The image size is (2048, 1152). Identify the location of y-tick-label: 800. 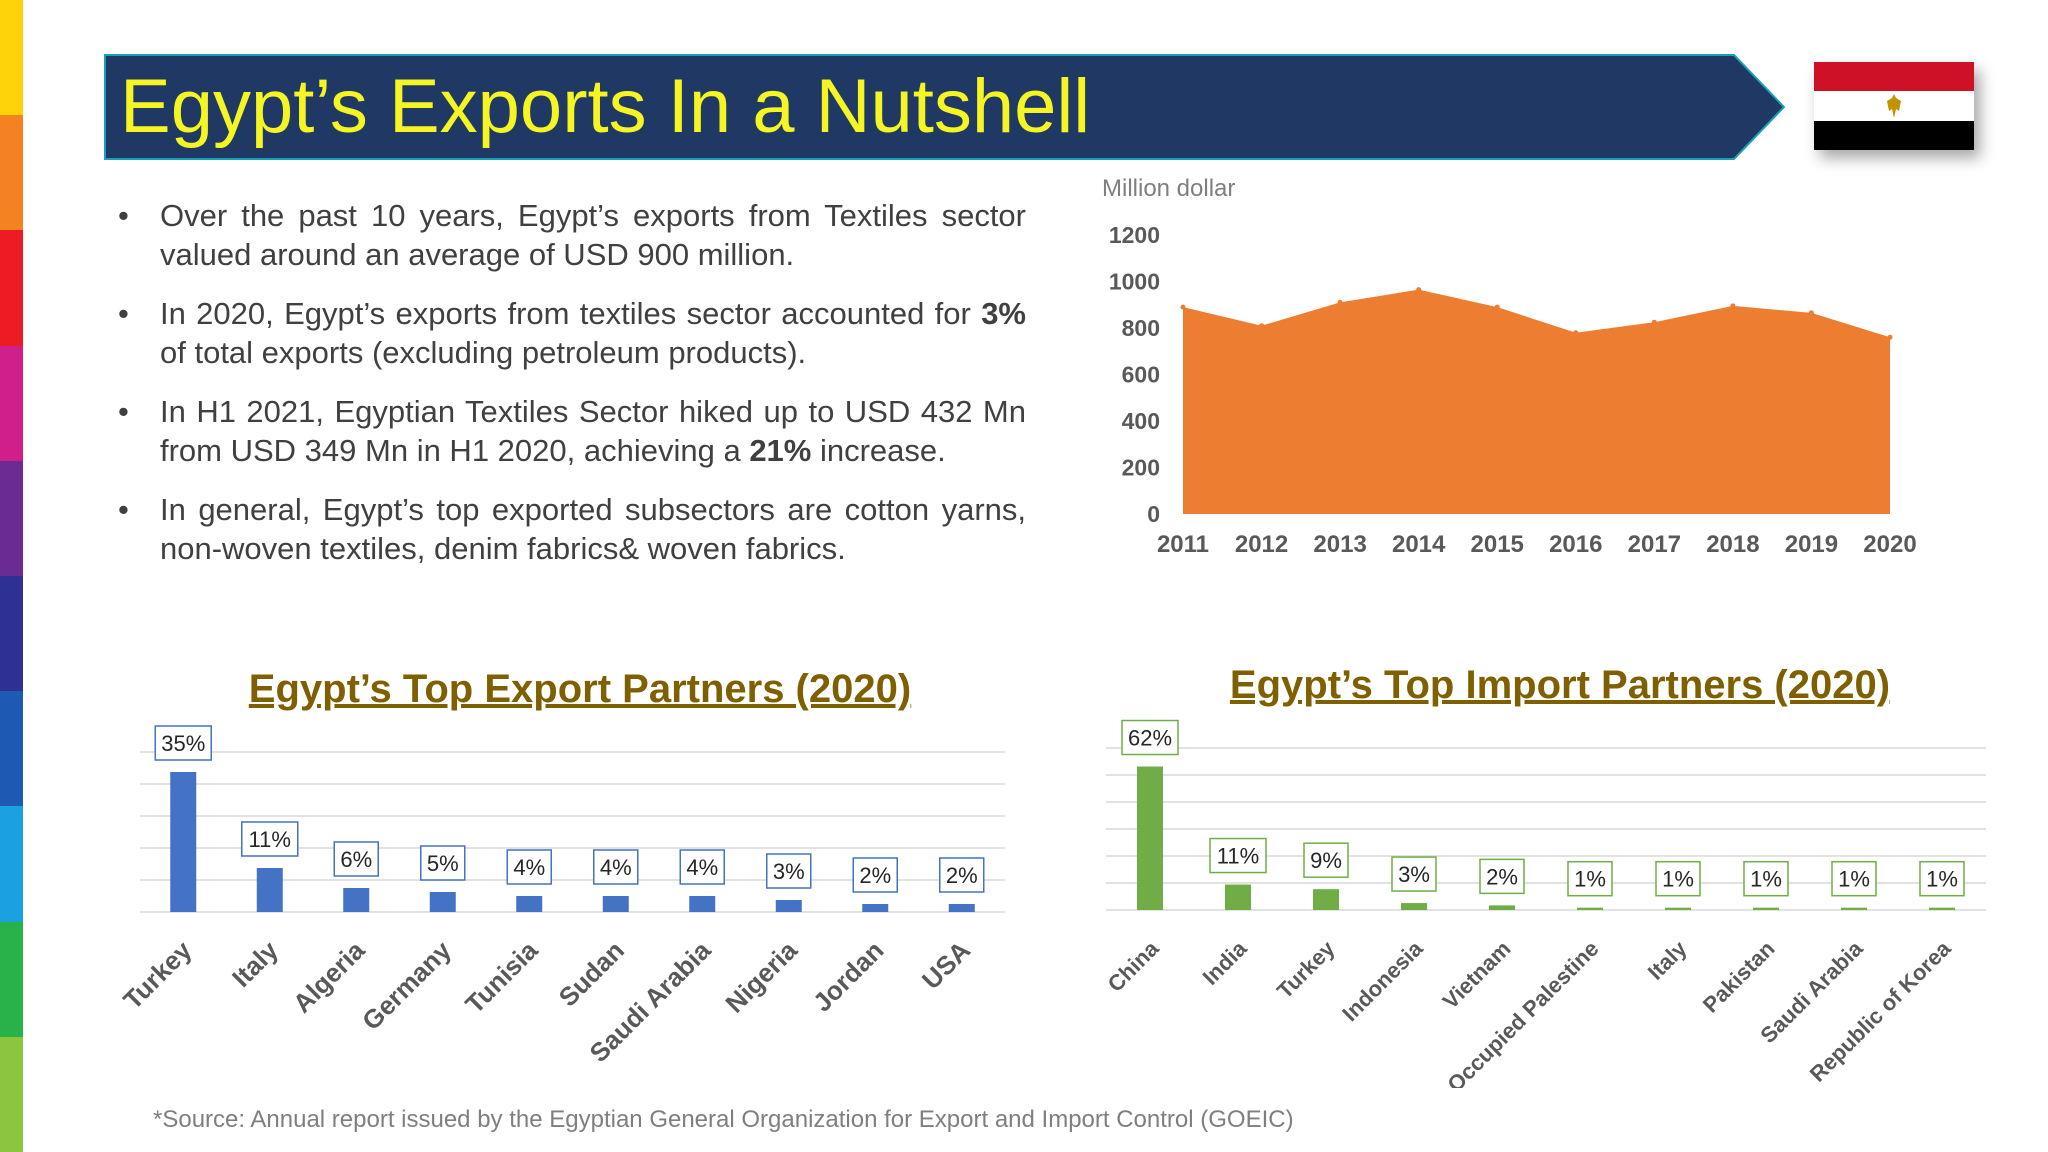
(1141, 328).